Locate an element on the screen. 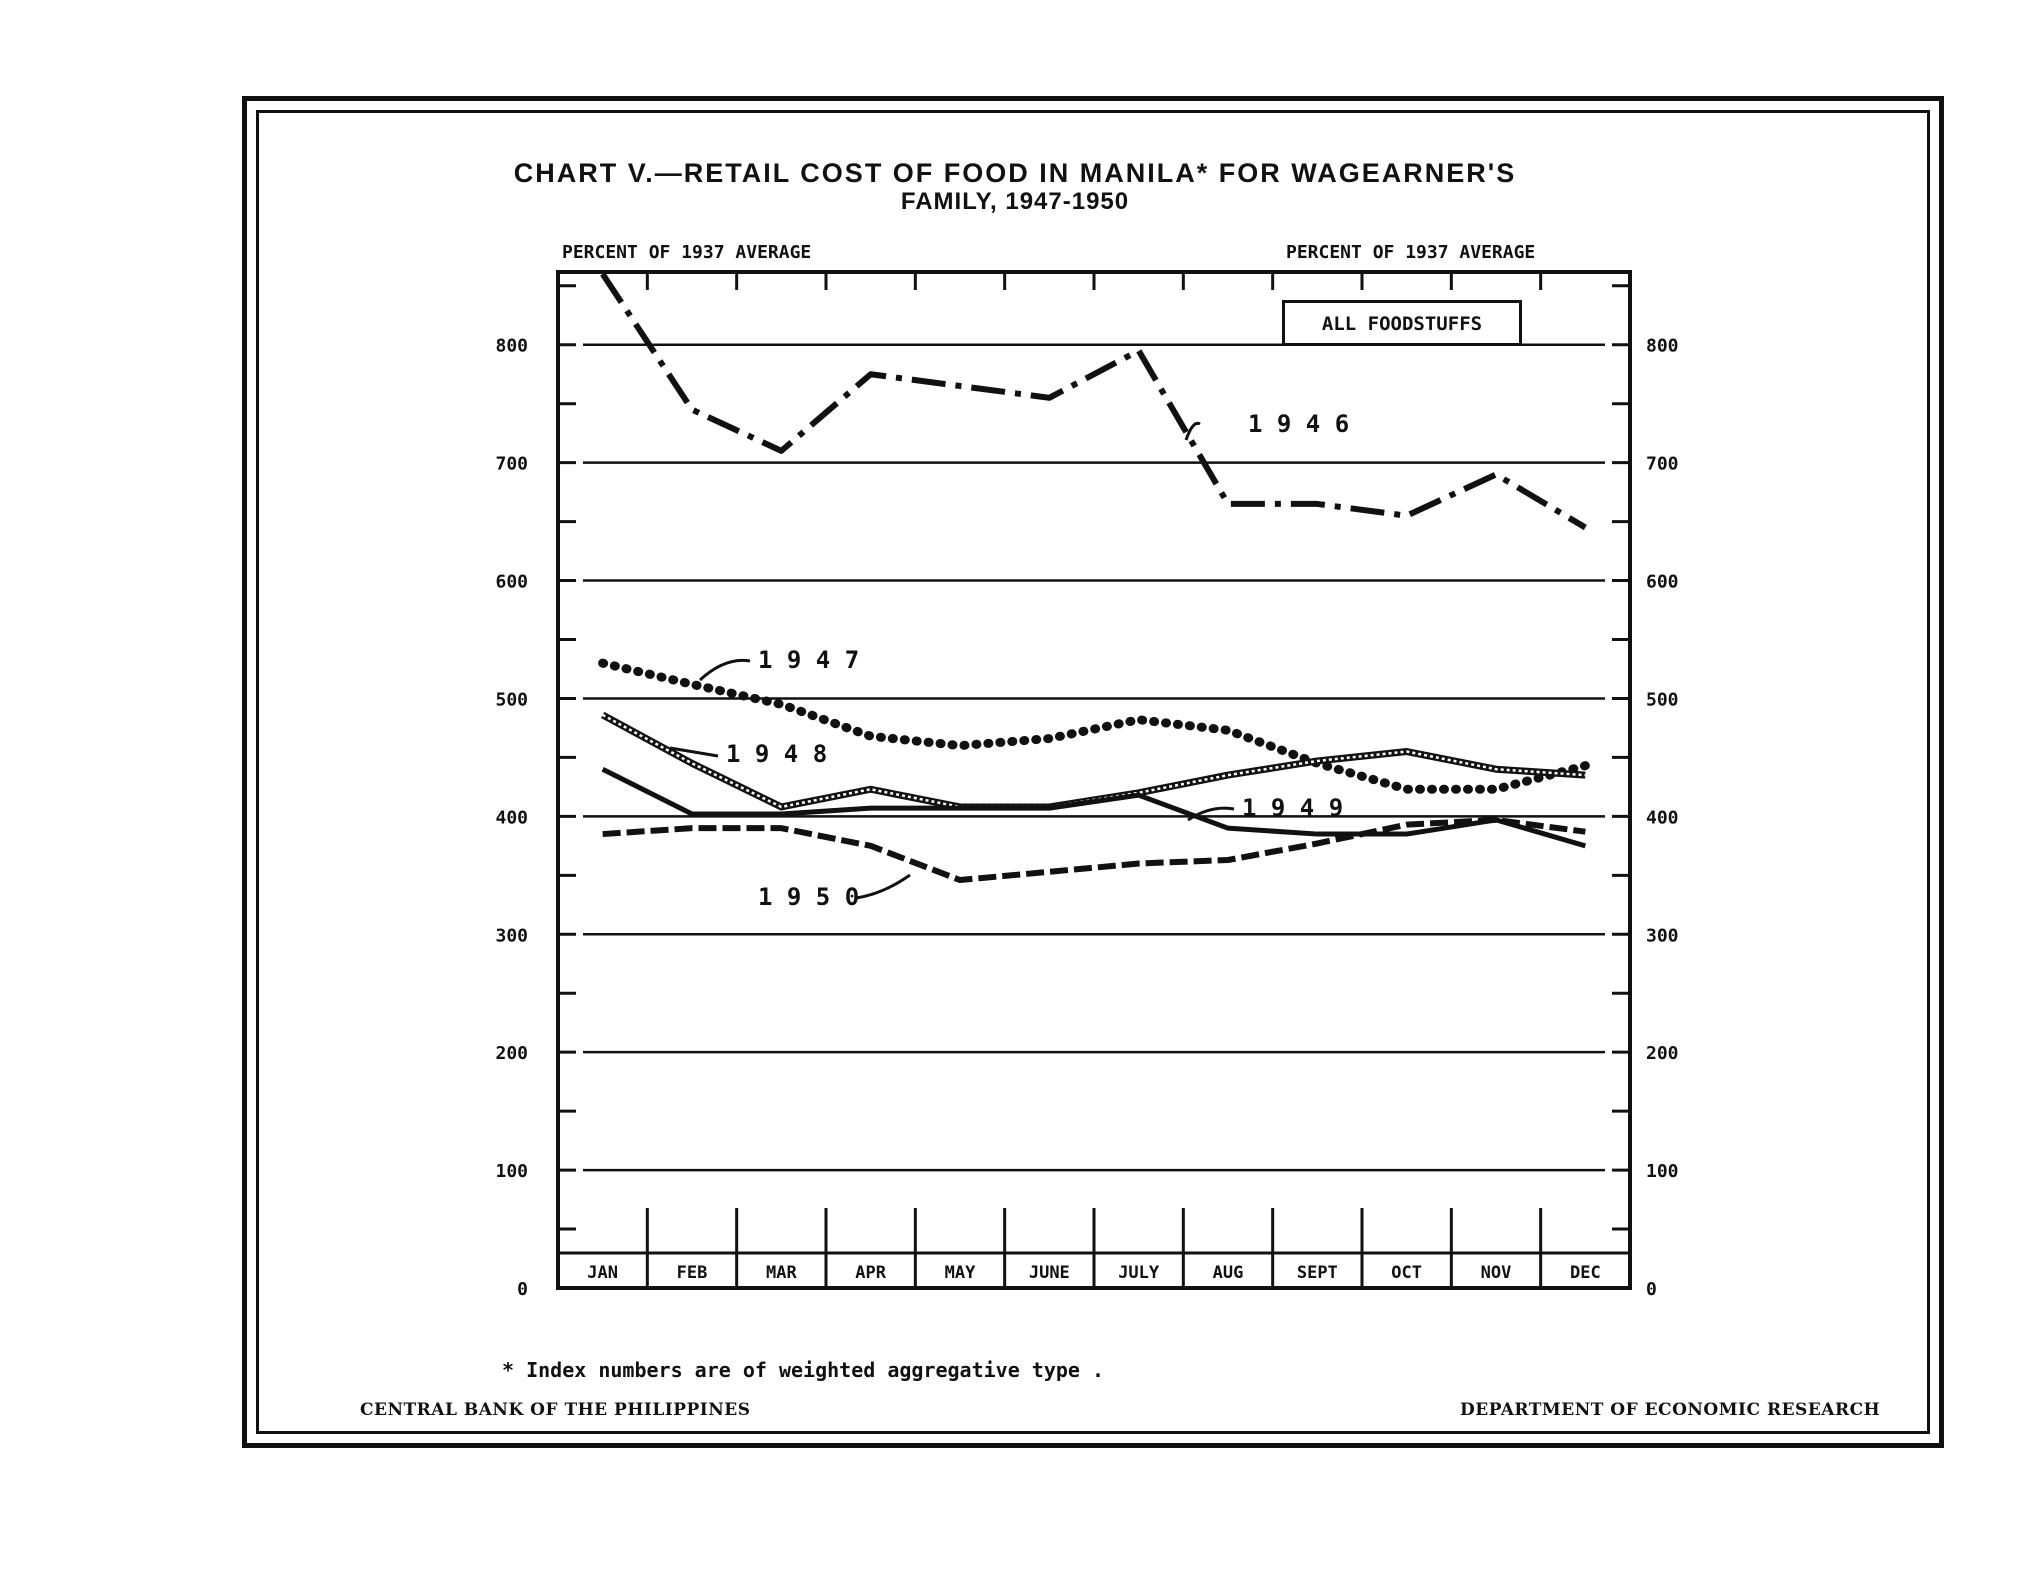  x-tick-label: APR is located at coordinates (870, 1273).